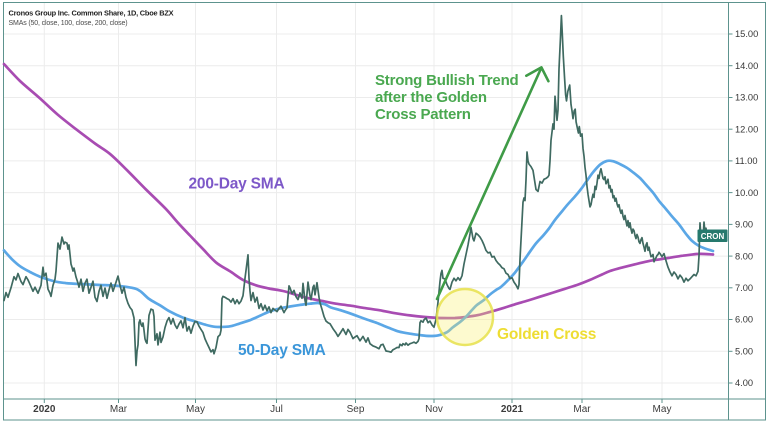 The image size is (768, 423). Describe the element at coordinates (431, 97) in the screenshot. I see `svg-text: after the Golden` at that location.